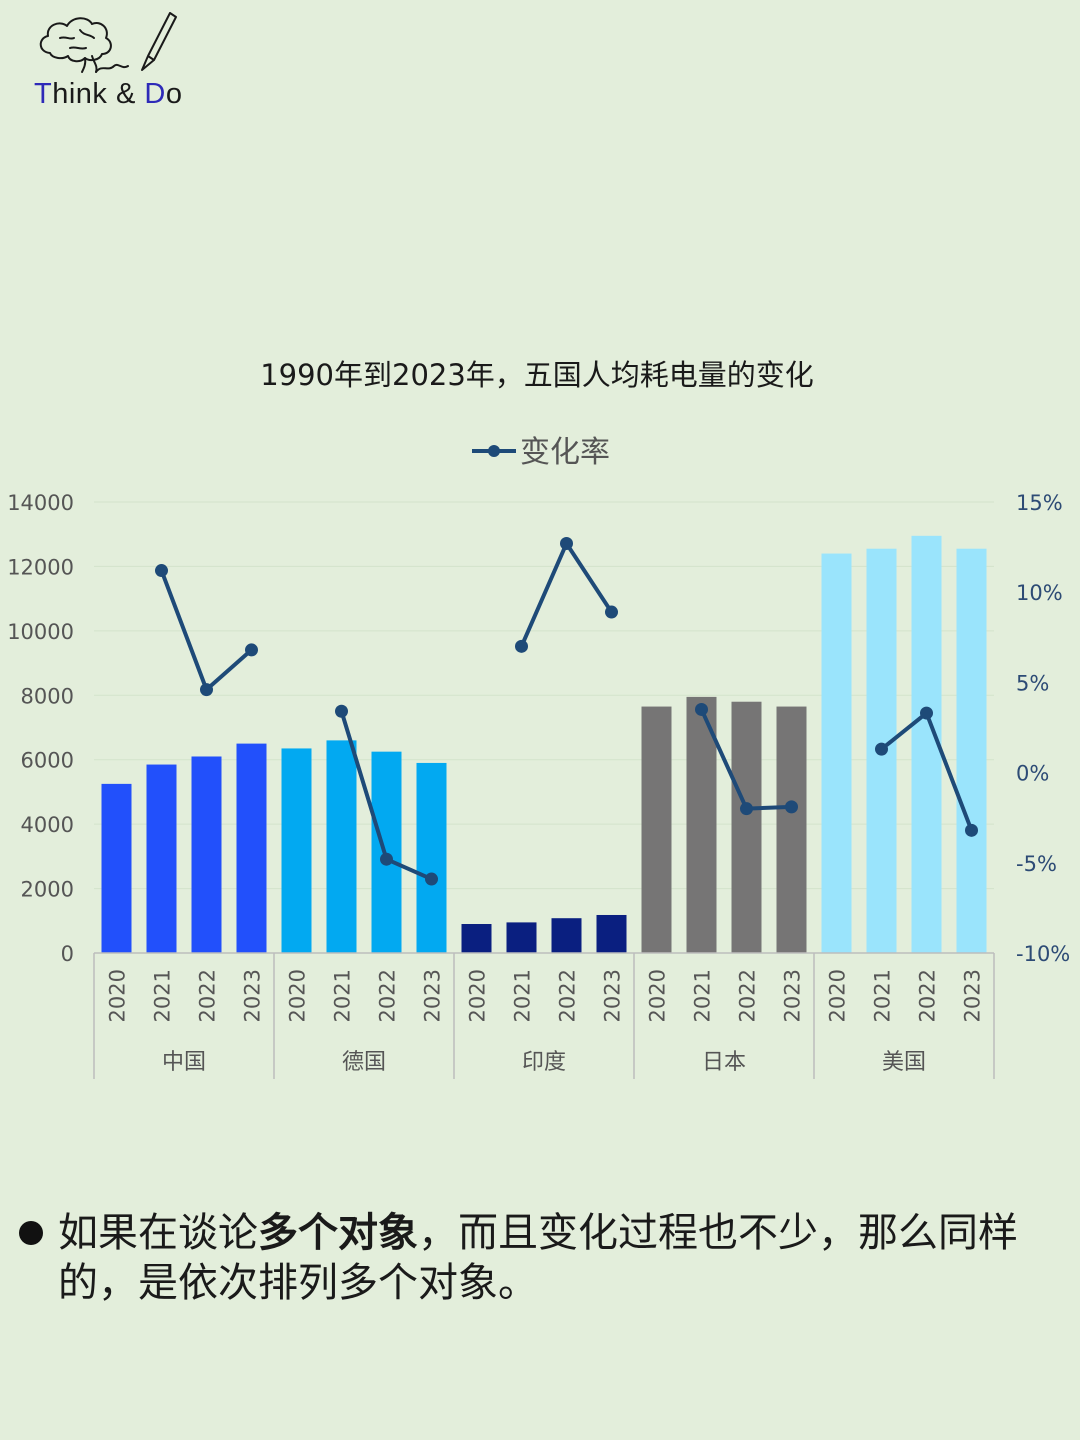  Describe the element at coordinates (364, 1062) in the screenshot. I see `group-label: 德国` at that location.